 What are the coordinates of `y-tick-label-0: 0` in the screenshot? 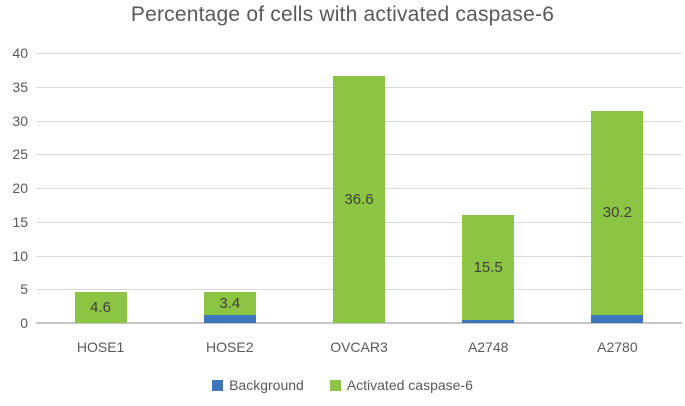 It's located at (24, 323).